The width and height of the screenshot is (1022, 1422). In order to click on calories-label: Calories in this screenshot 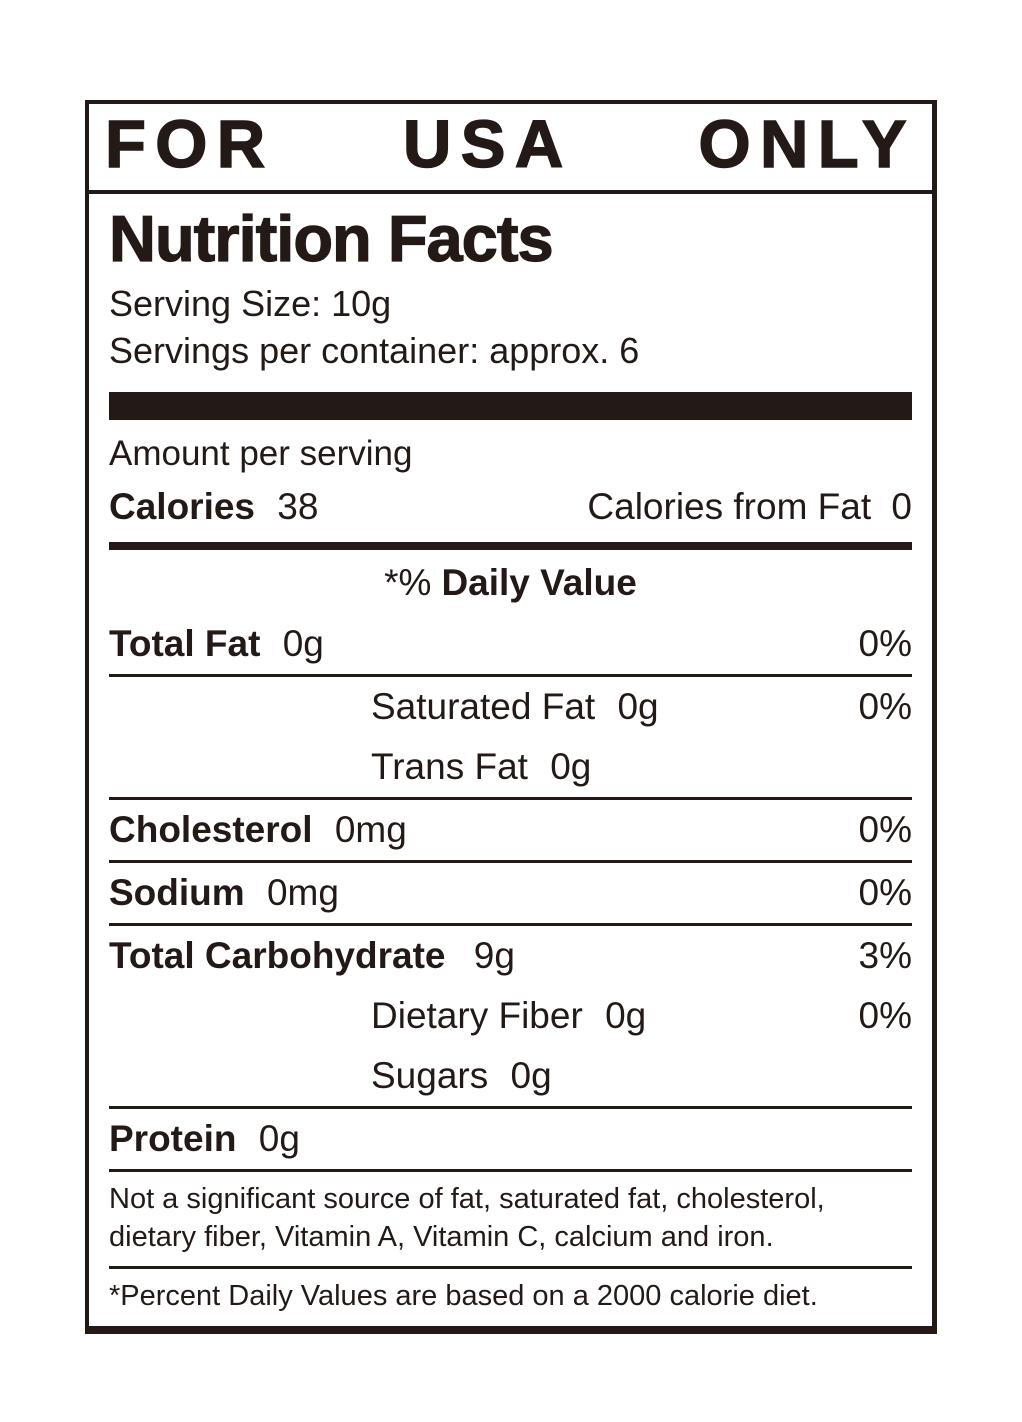, I will do `click(182, 506)`.